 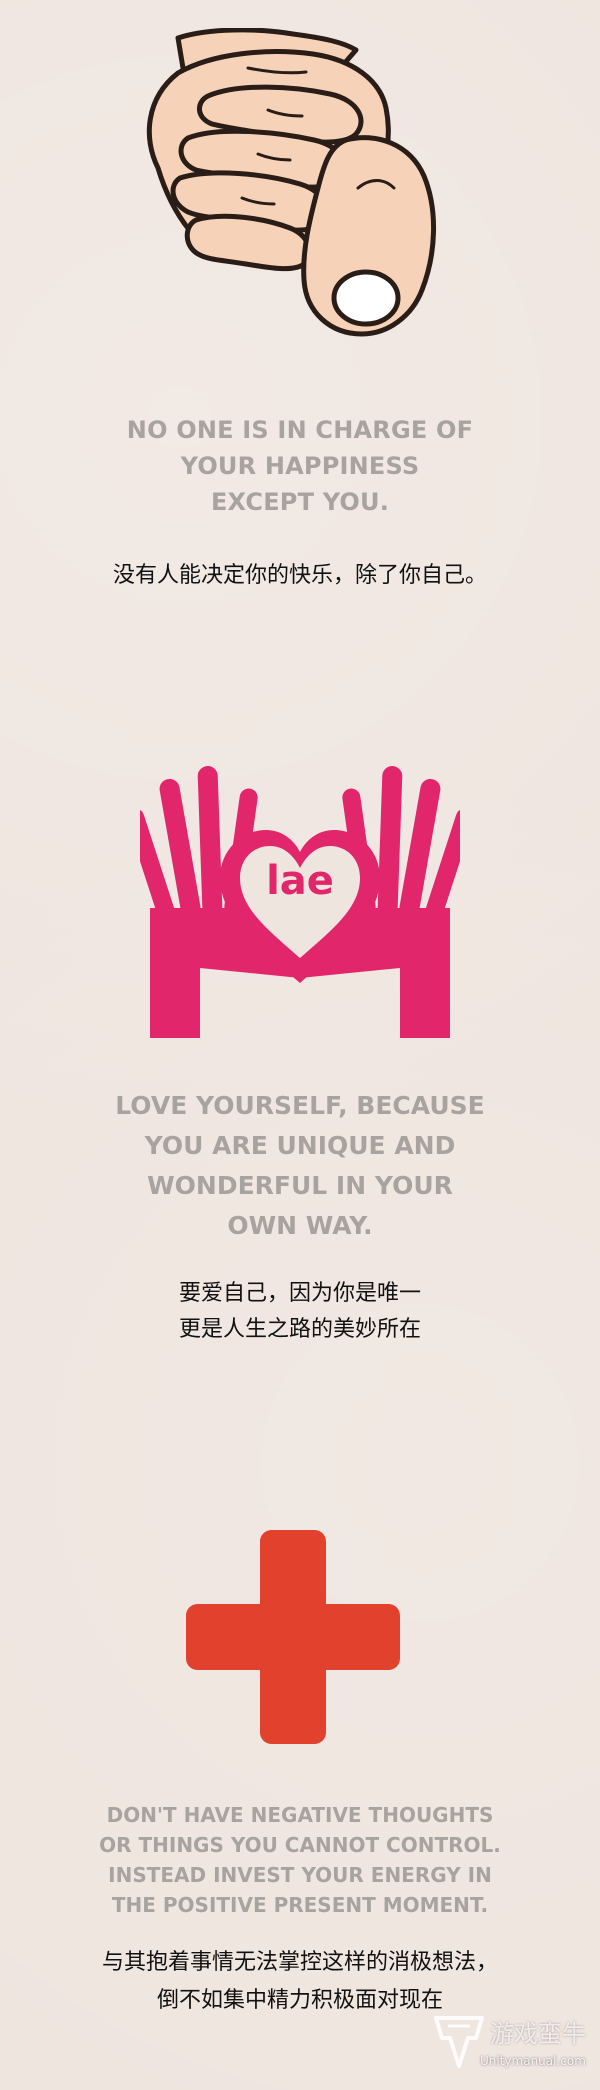 What do you see at coordinates (300, 1312) in the screenshot?
I see `caption-chinese-2: 要爱自己，因为你是唯一 更是人生之路的美妙所在` at bounding box center [300, 1312].